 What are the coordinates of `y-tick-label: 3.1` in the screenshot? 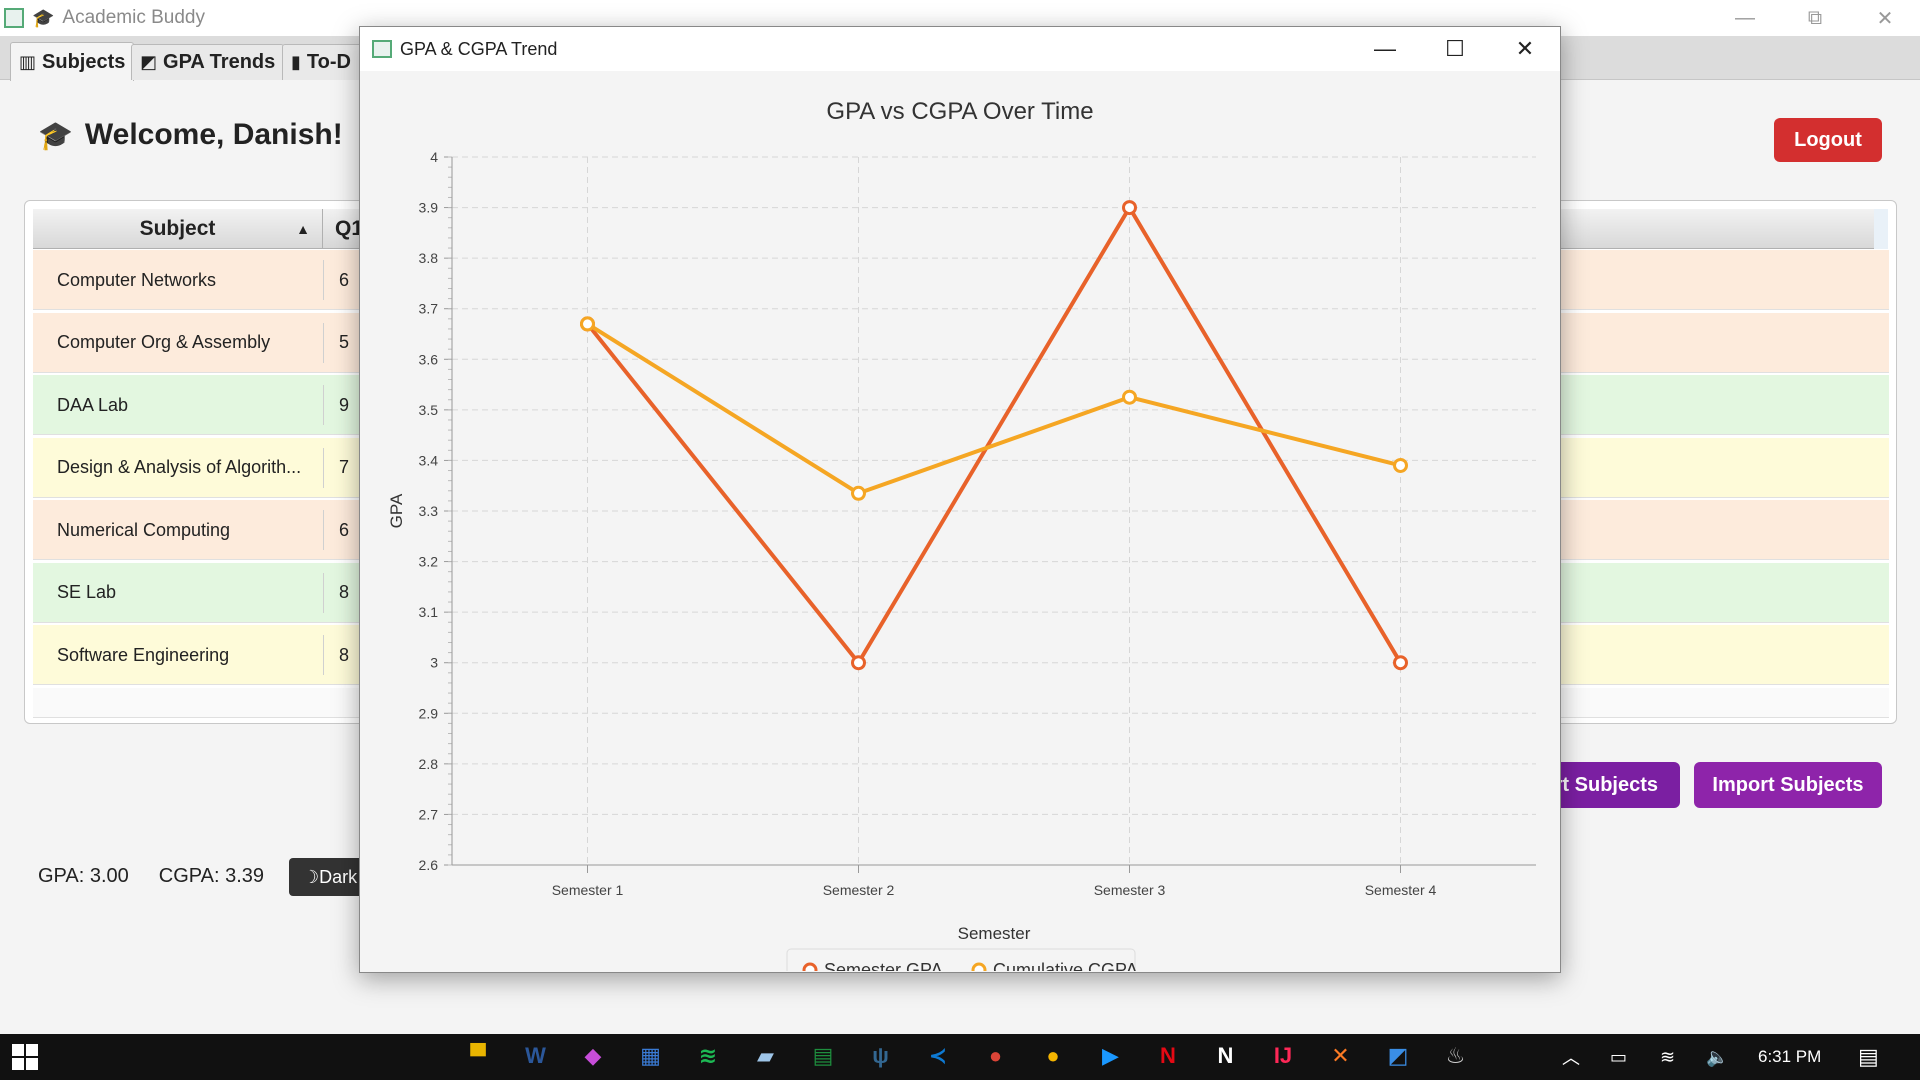 It's located at (429, 612).